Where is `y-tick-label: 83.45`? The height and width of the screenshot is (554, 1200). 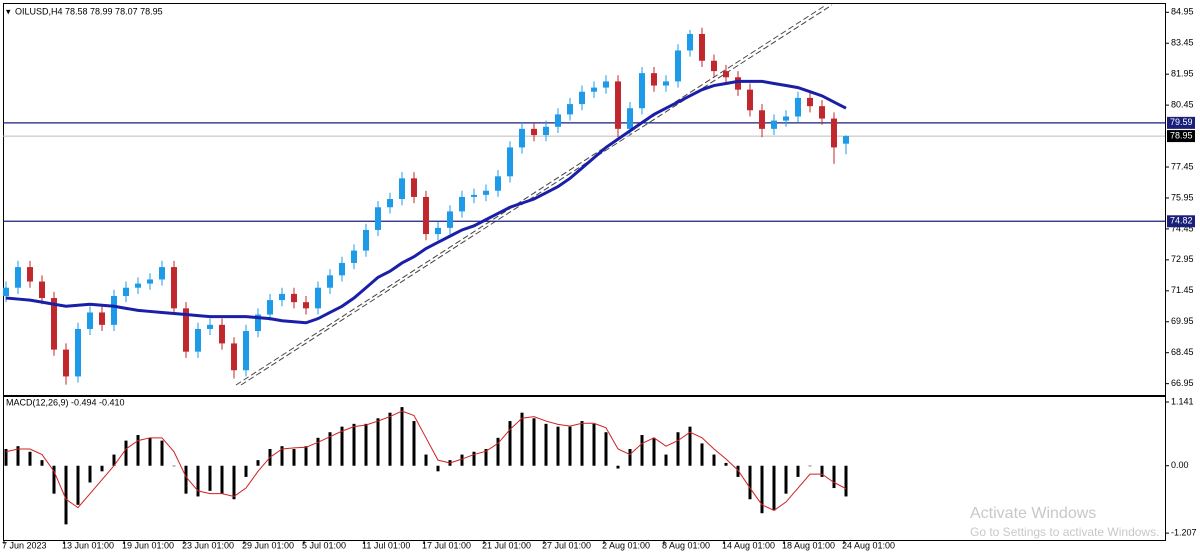 y-tick-label: 83.45 is located at coordinates (1182, 43).